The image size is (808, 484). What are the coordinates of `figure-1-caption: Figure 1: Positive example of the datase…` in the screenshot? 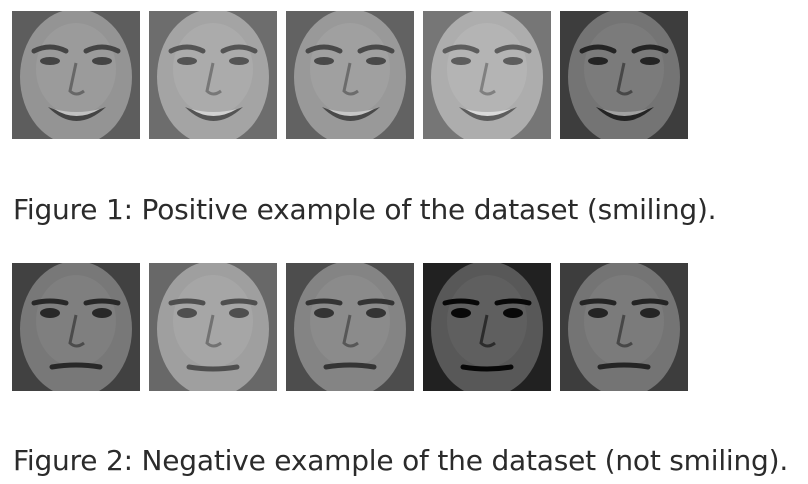 It's located at (365, 209).